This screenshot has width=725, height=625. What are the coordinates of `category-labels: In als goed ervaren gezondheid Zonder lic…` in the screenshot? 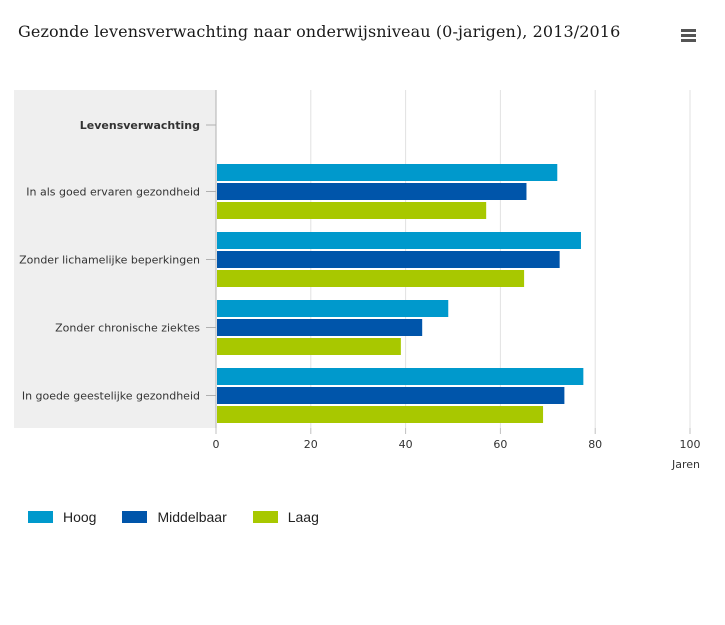 It's located at (117, 294).